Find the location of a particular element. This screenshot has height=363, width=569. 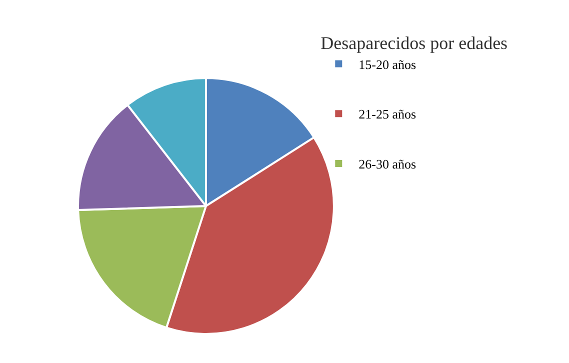

legend-title: Desaparecidos por edades is located at coordinates (414, 42).